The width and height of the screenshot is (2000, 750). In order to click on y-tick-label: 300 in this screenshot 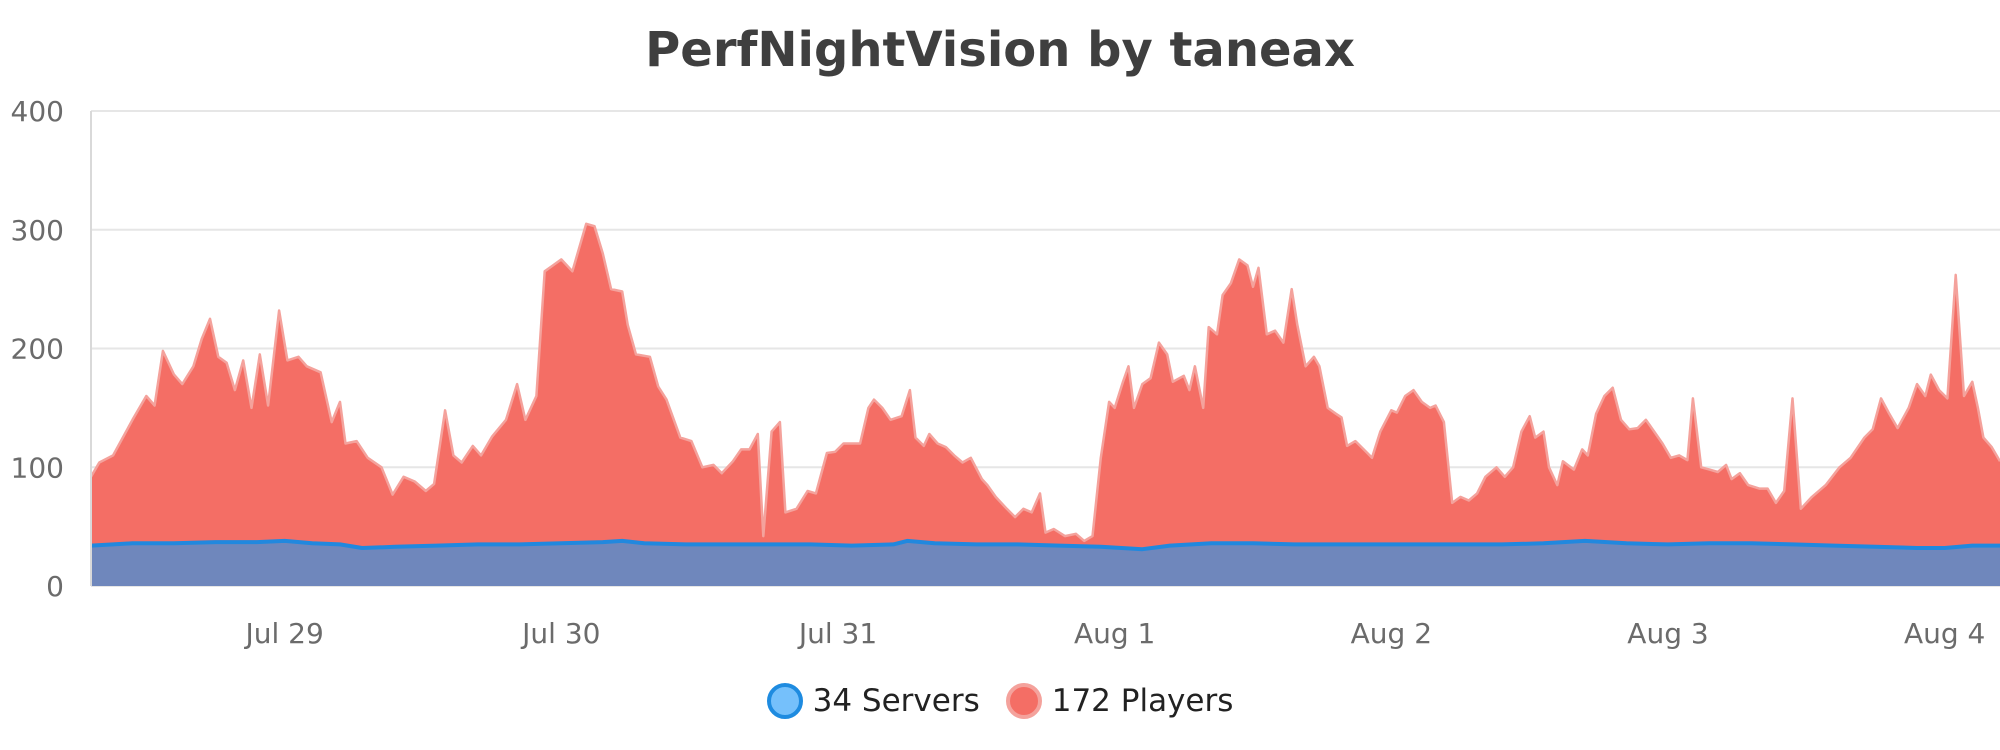, I will do `click(37, 230)`.